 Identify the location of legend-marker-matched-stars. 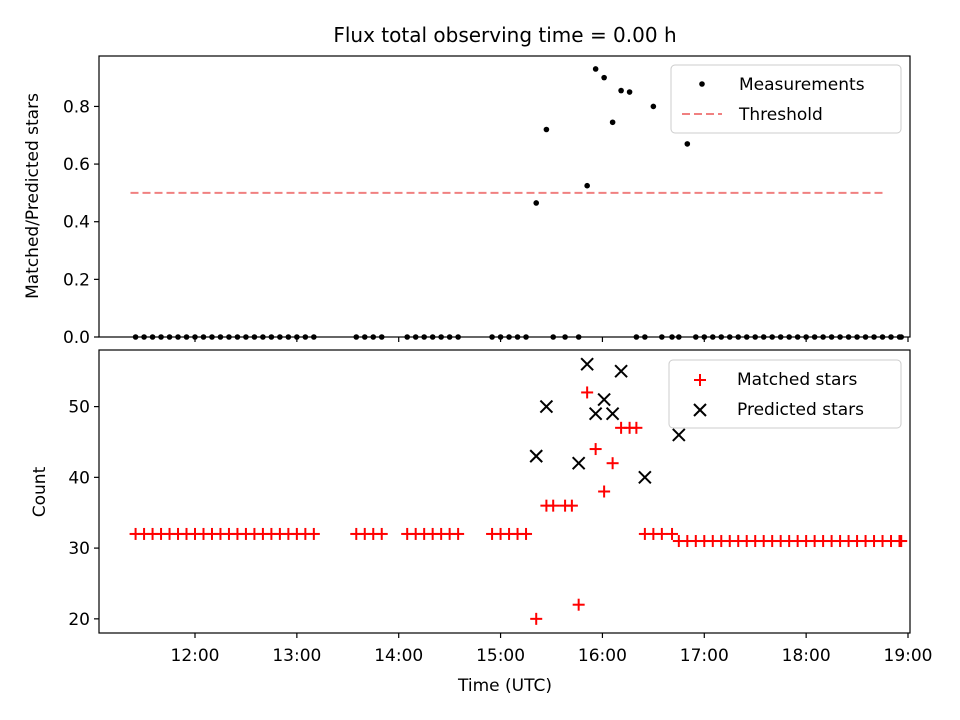
(700, 380).